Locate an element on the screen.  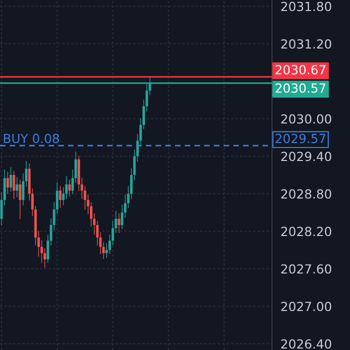
y-tick-label: 2028.20 is located at coordinates (306, 231).